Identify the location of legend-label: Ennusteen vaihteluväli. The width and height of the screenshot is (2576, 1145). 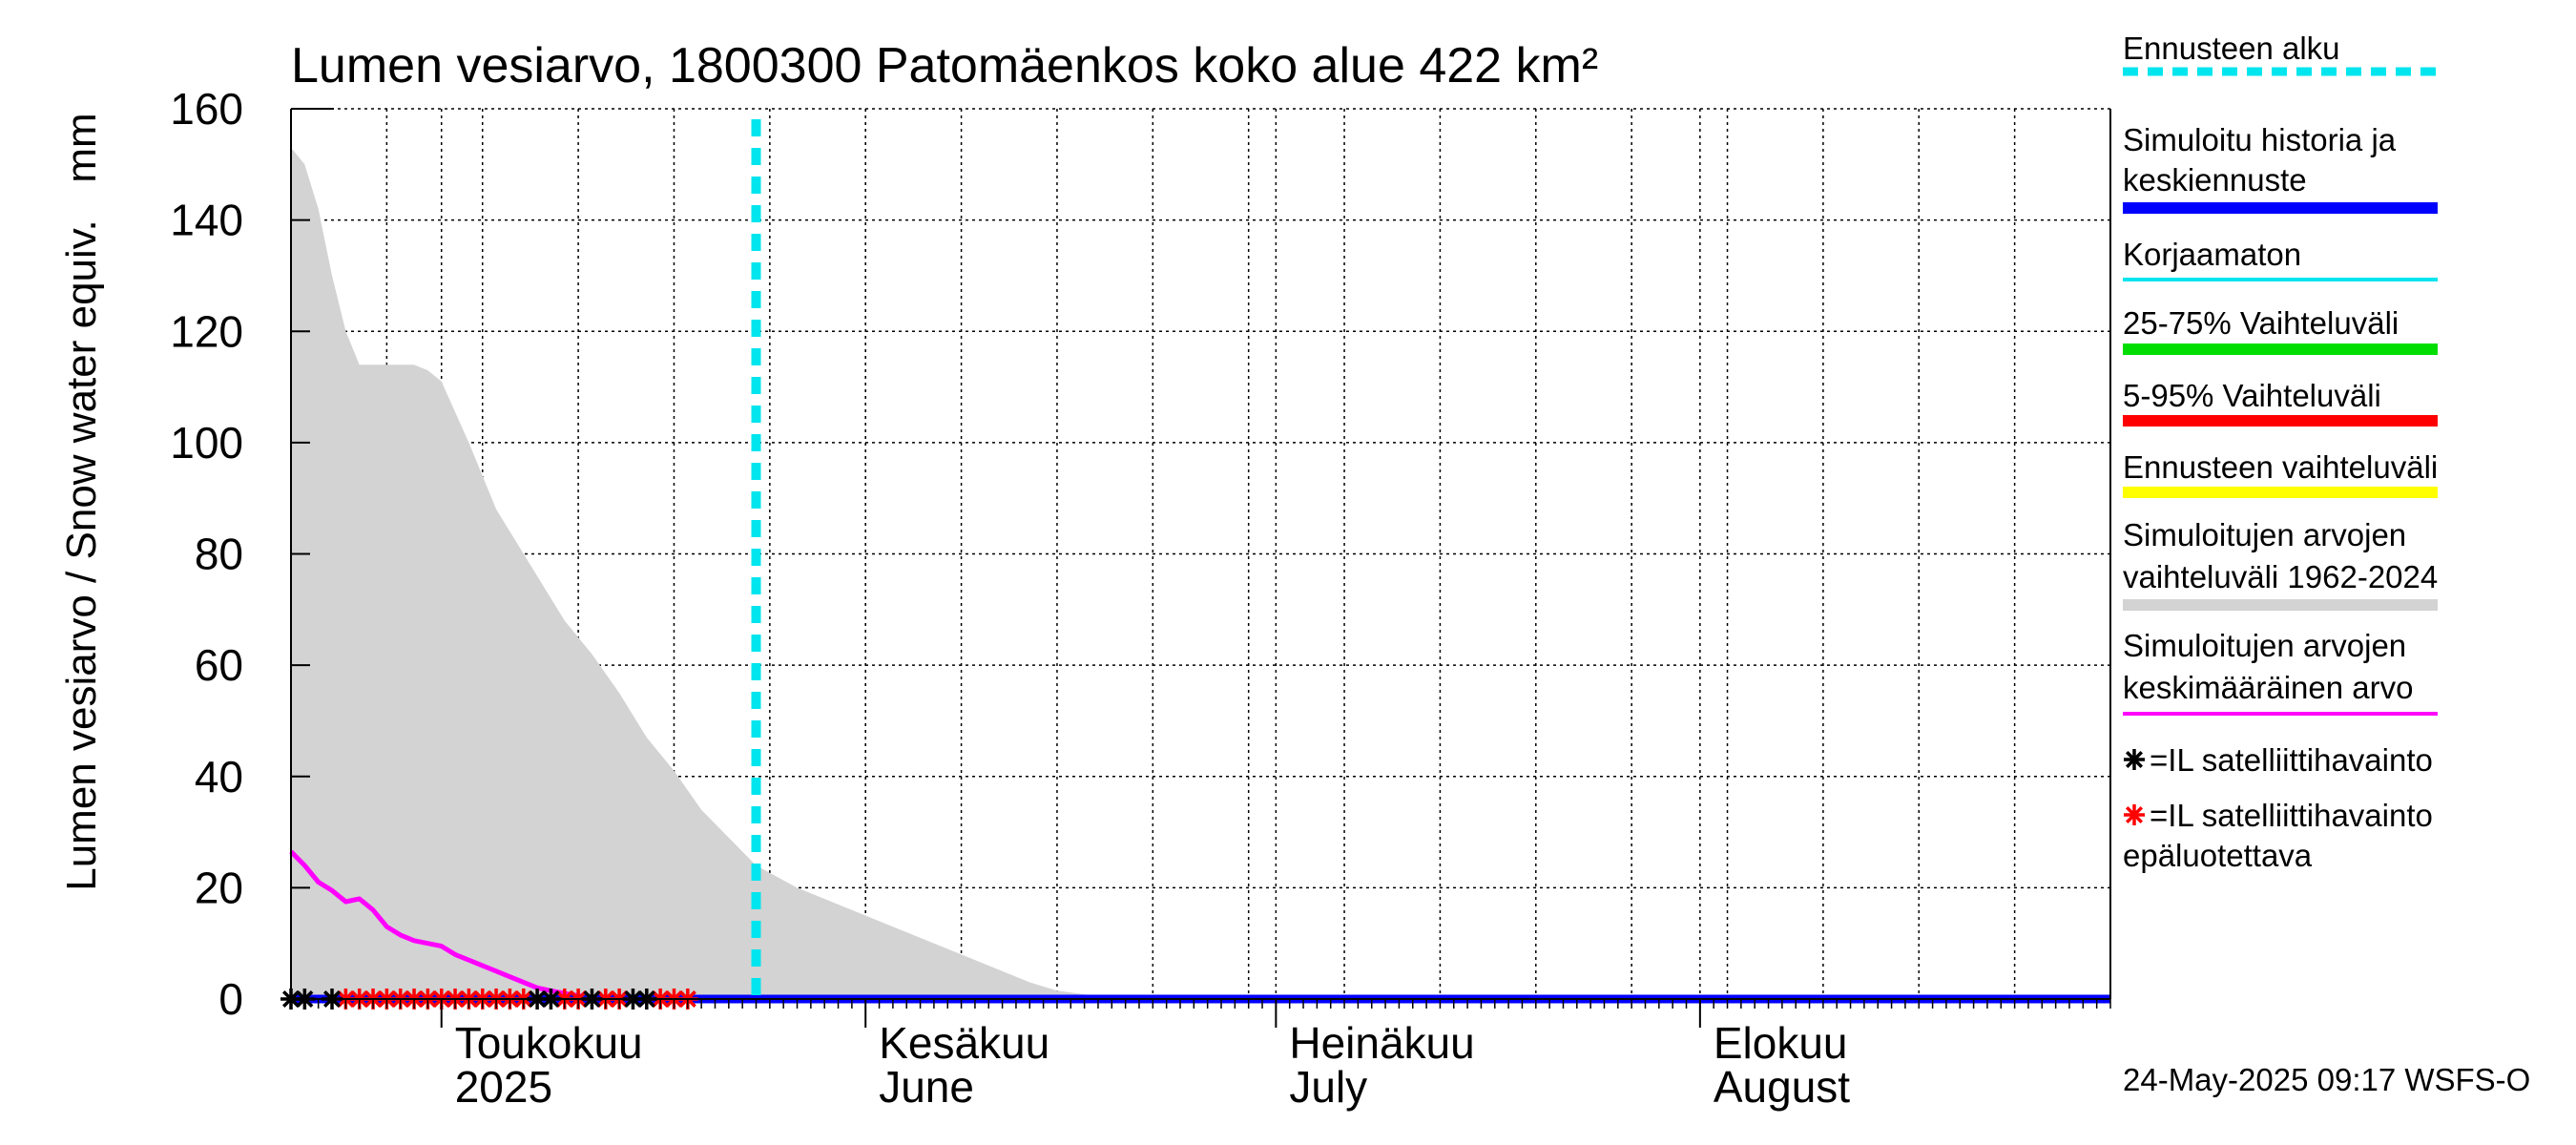
(2280, 467).